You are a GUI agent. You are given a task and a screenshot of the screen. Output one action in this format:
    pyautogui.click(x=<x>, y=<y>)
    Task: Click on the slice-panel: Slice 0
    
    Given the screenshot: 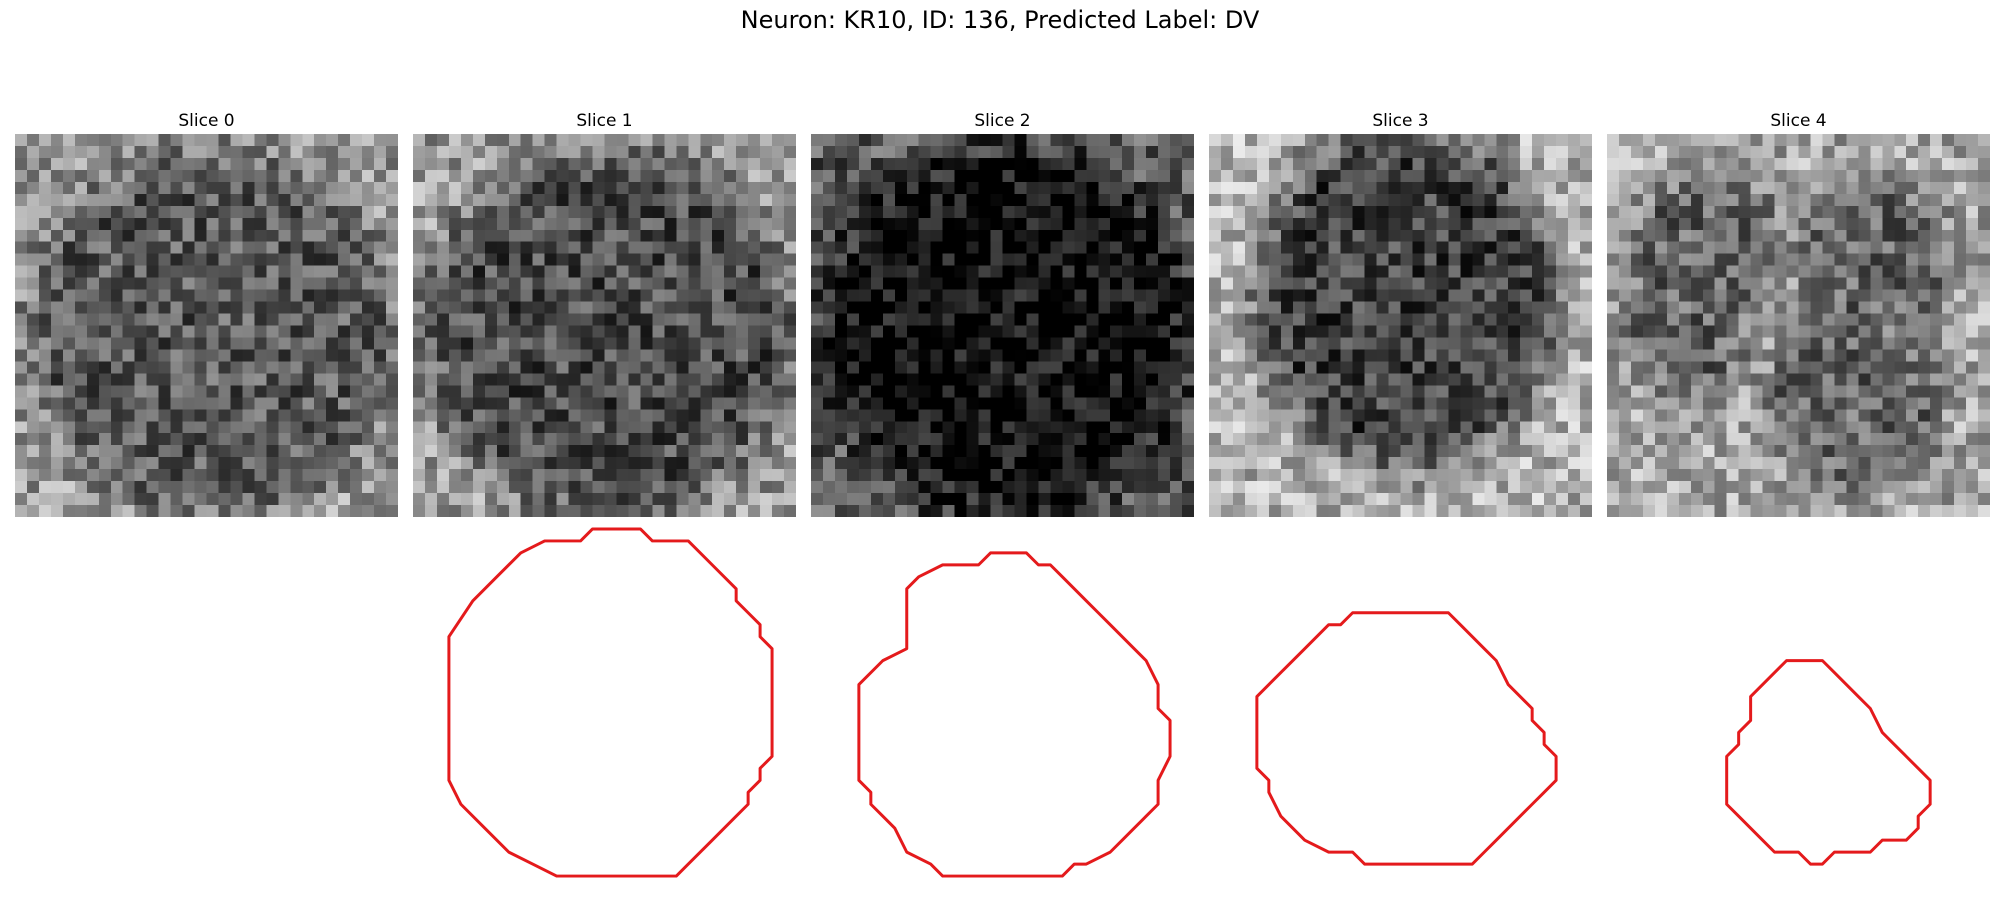 What is the action you would take?
    pyautogui.click(x=206, y=312)
    